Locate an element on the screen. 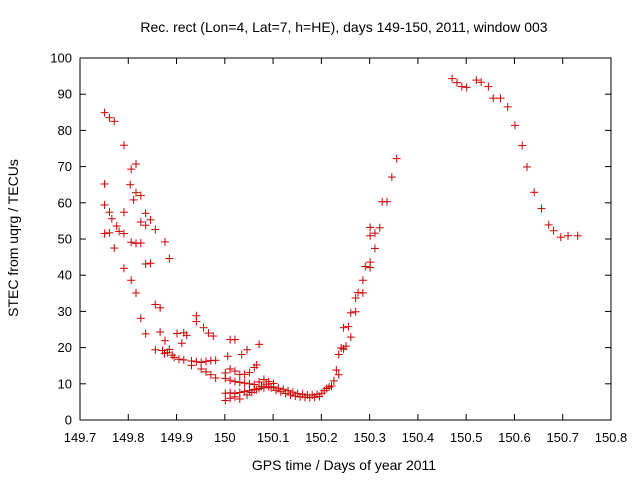 This screenshot has width=640, height=480. y-tick-label: 40 is located at coordinates (65, 275).